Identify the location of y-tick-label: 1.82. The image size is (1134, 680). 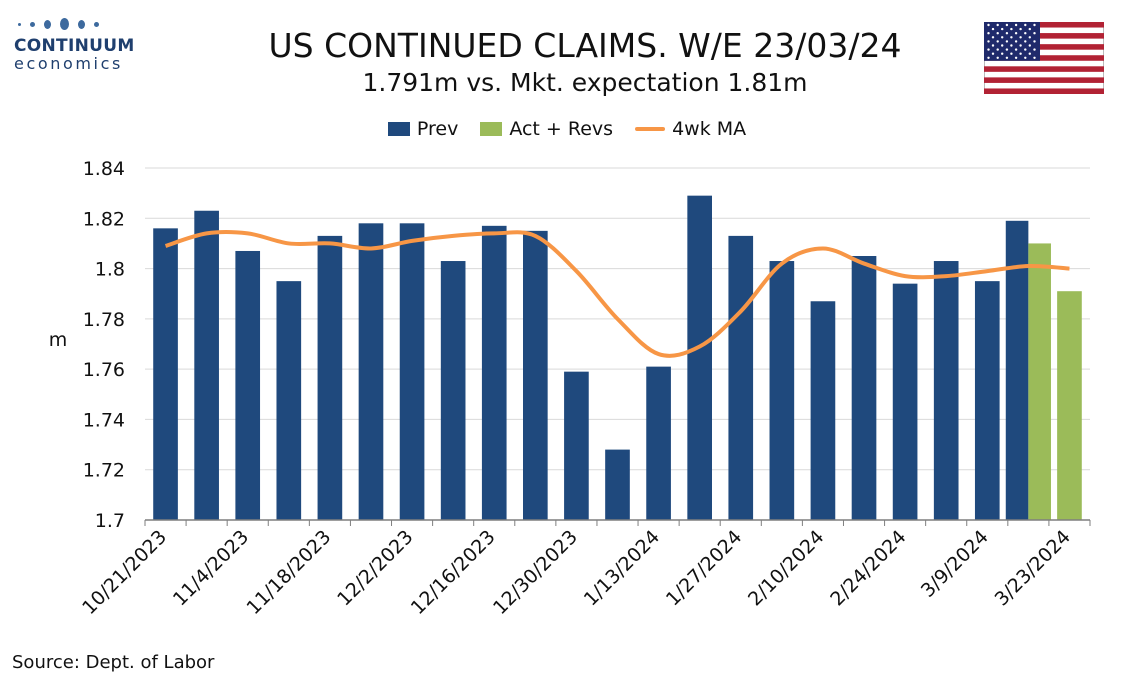
(104, 219).